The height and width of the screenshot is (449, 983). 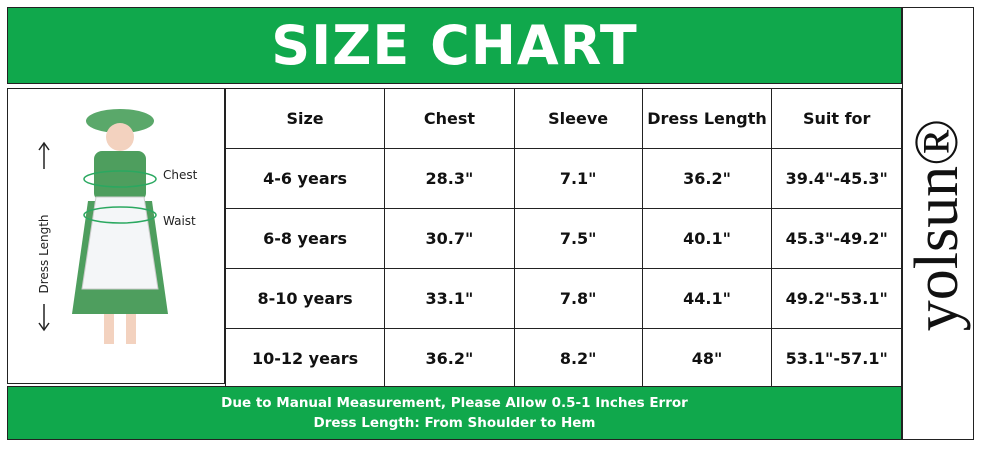 What do you see at coordinates (116, 236) in the screenshot?
I see `illustration: Dress Length Chest Waist` at bounding box center [116, 236].